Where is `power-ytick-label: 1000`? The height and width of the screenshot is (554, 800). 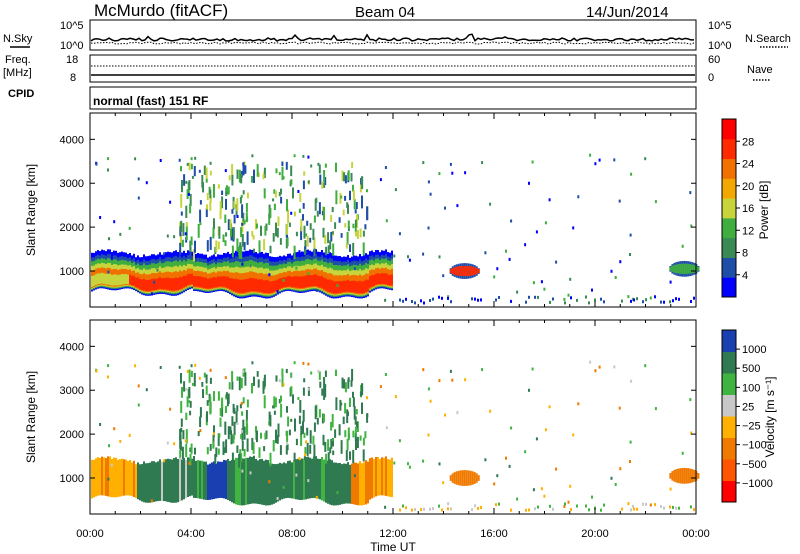
power-ytick-label: 1000 is located at coordinates (72, 272).